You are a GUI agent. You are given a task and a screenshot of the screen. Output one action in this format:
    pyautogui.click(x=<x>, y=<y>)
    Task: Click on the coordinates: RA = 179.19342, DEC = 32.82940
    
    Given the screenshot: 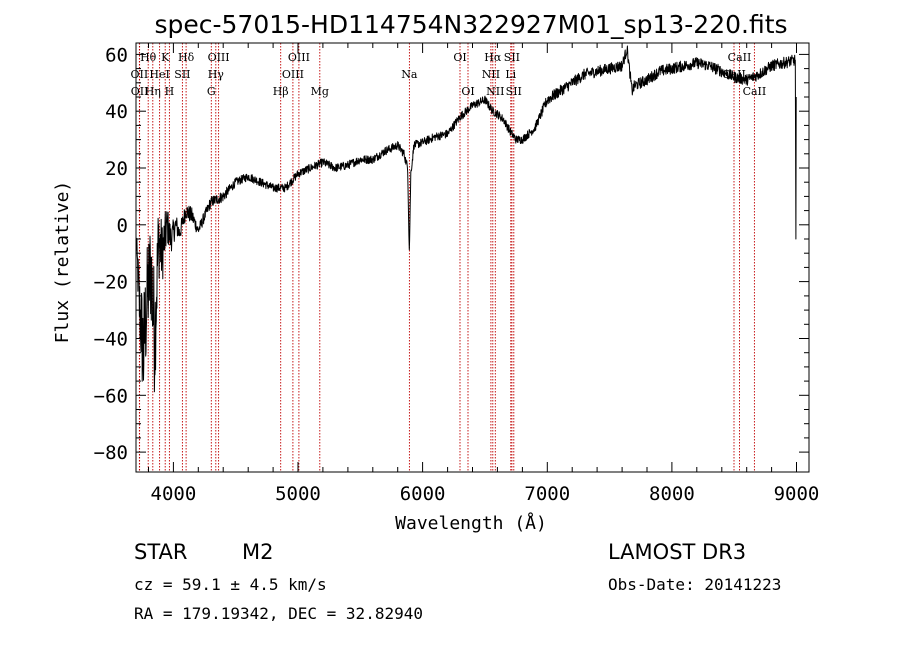 What is the action you would take?
    pyautogui.click(x=278, y=613)
    